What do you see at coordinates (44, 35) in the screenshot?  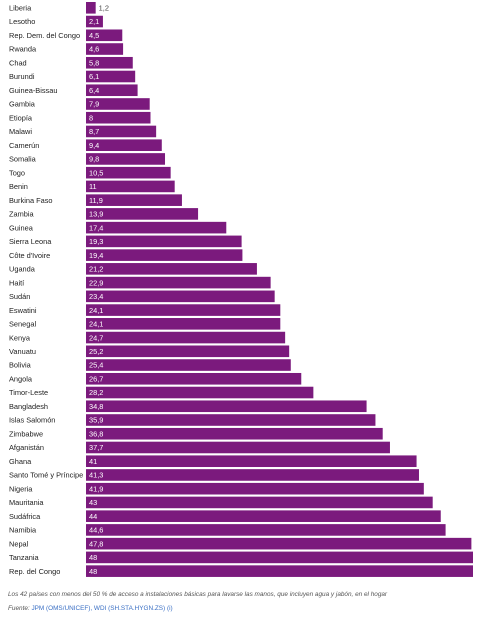 I see `category-label: Rep. Dem. del Congo` at bounding box center [44, 35].